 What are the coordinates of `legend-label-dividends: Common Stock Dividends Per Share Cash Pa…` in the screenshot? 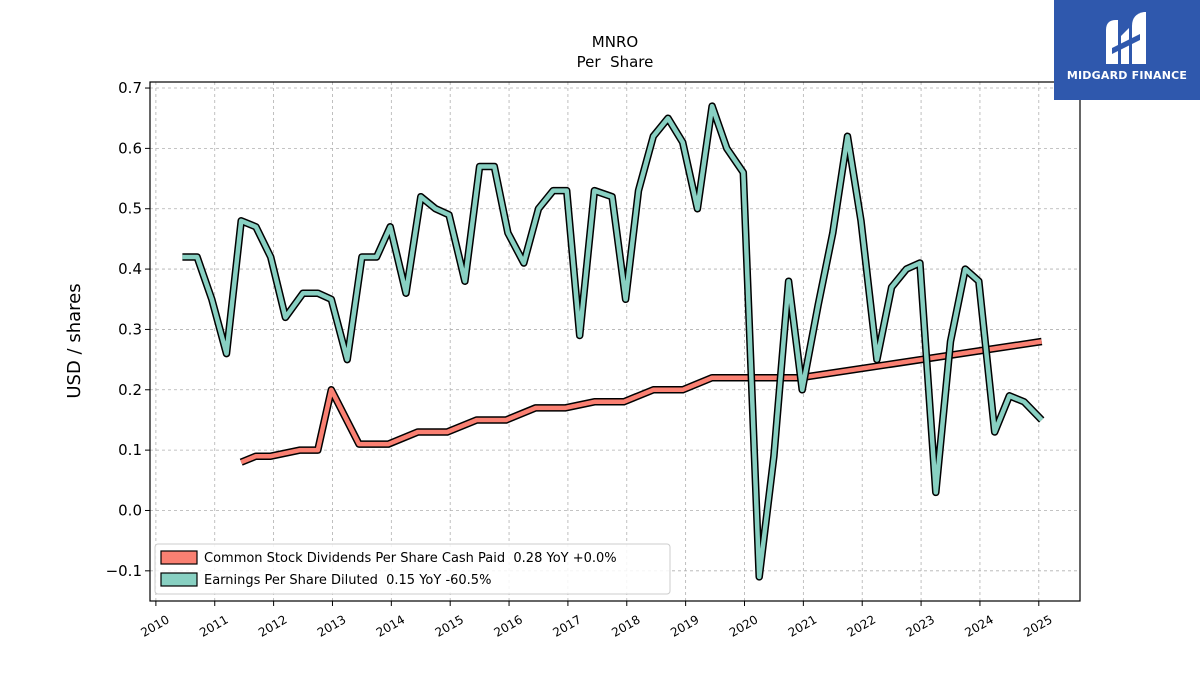 It's located at (410, 558).